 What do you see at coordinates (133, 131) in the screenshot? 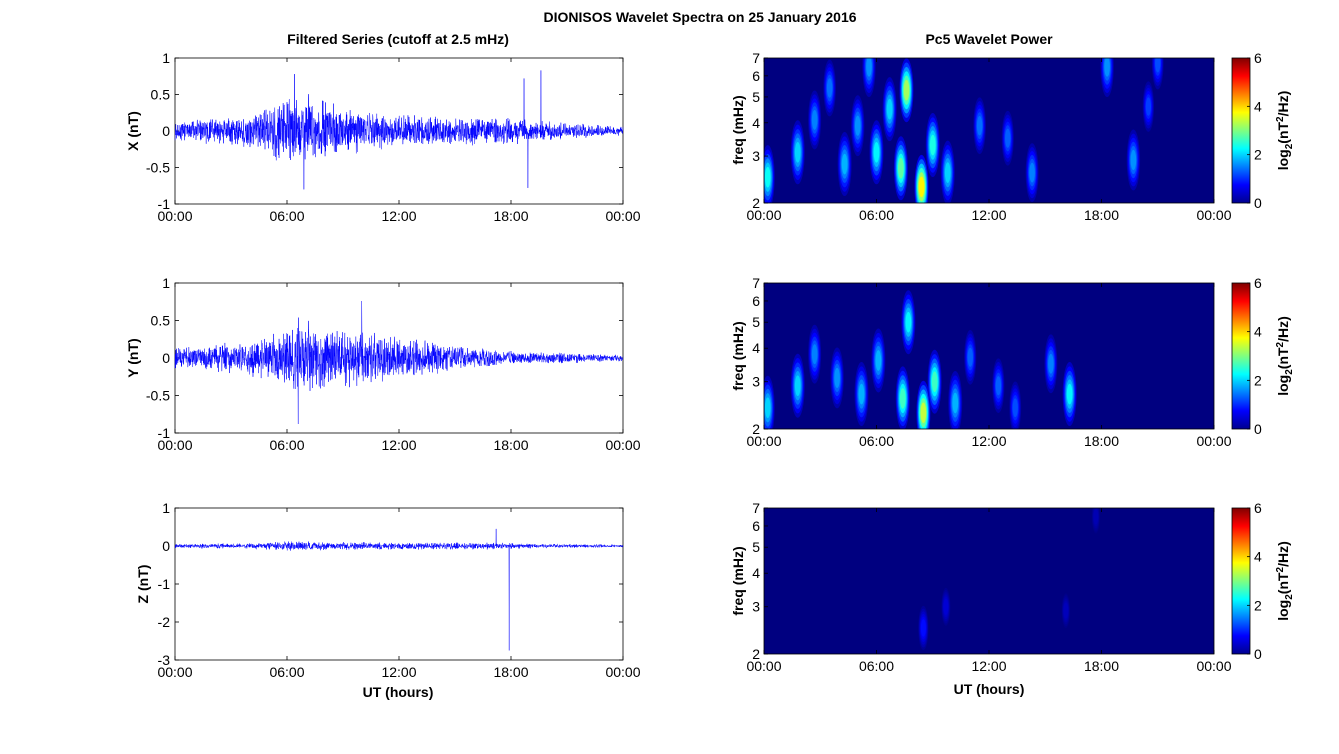
I see `x-series-ylabel: X (nT)` at bounding box center [133, 131].